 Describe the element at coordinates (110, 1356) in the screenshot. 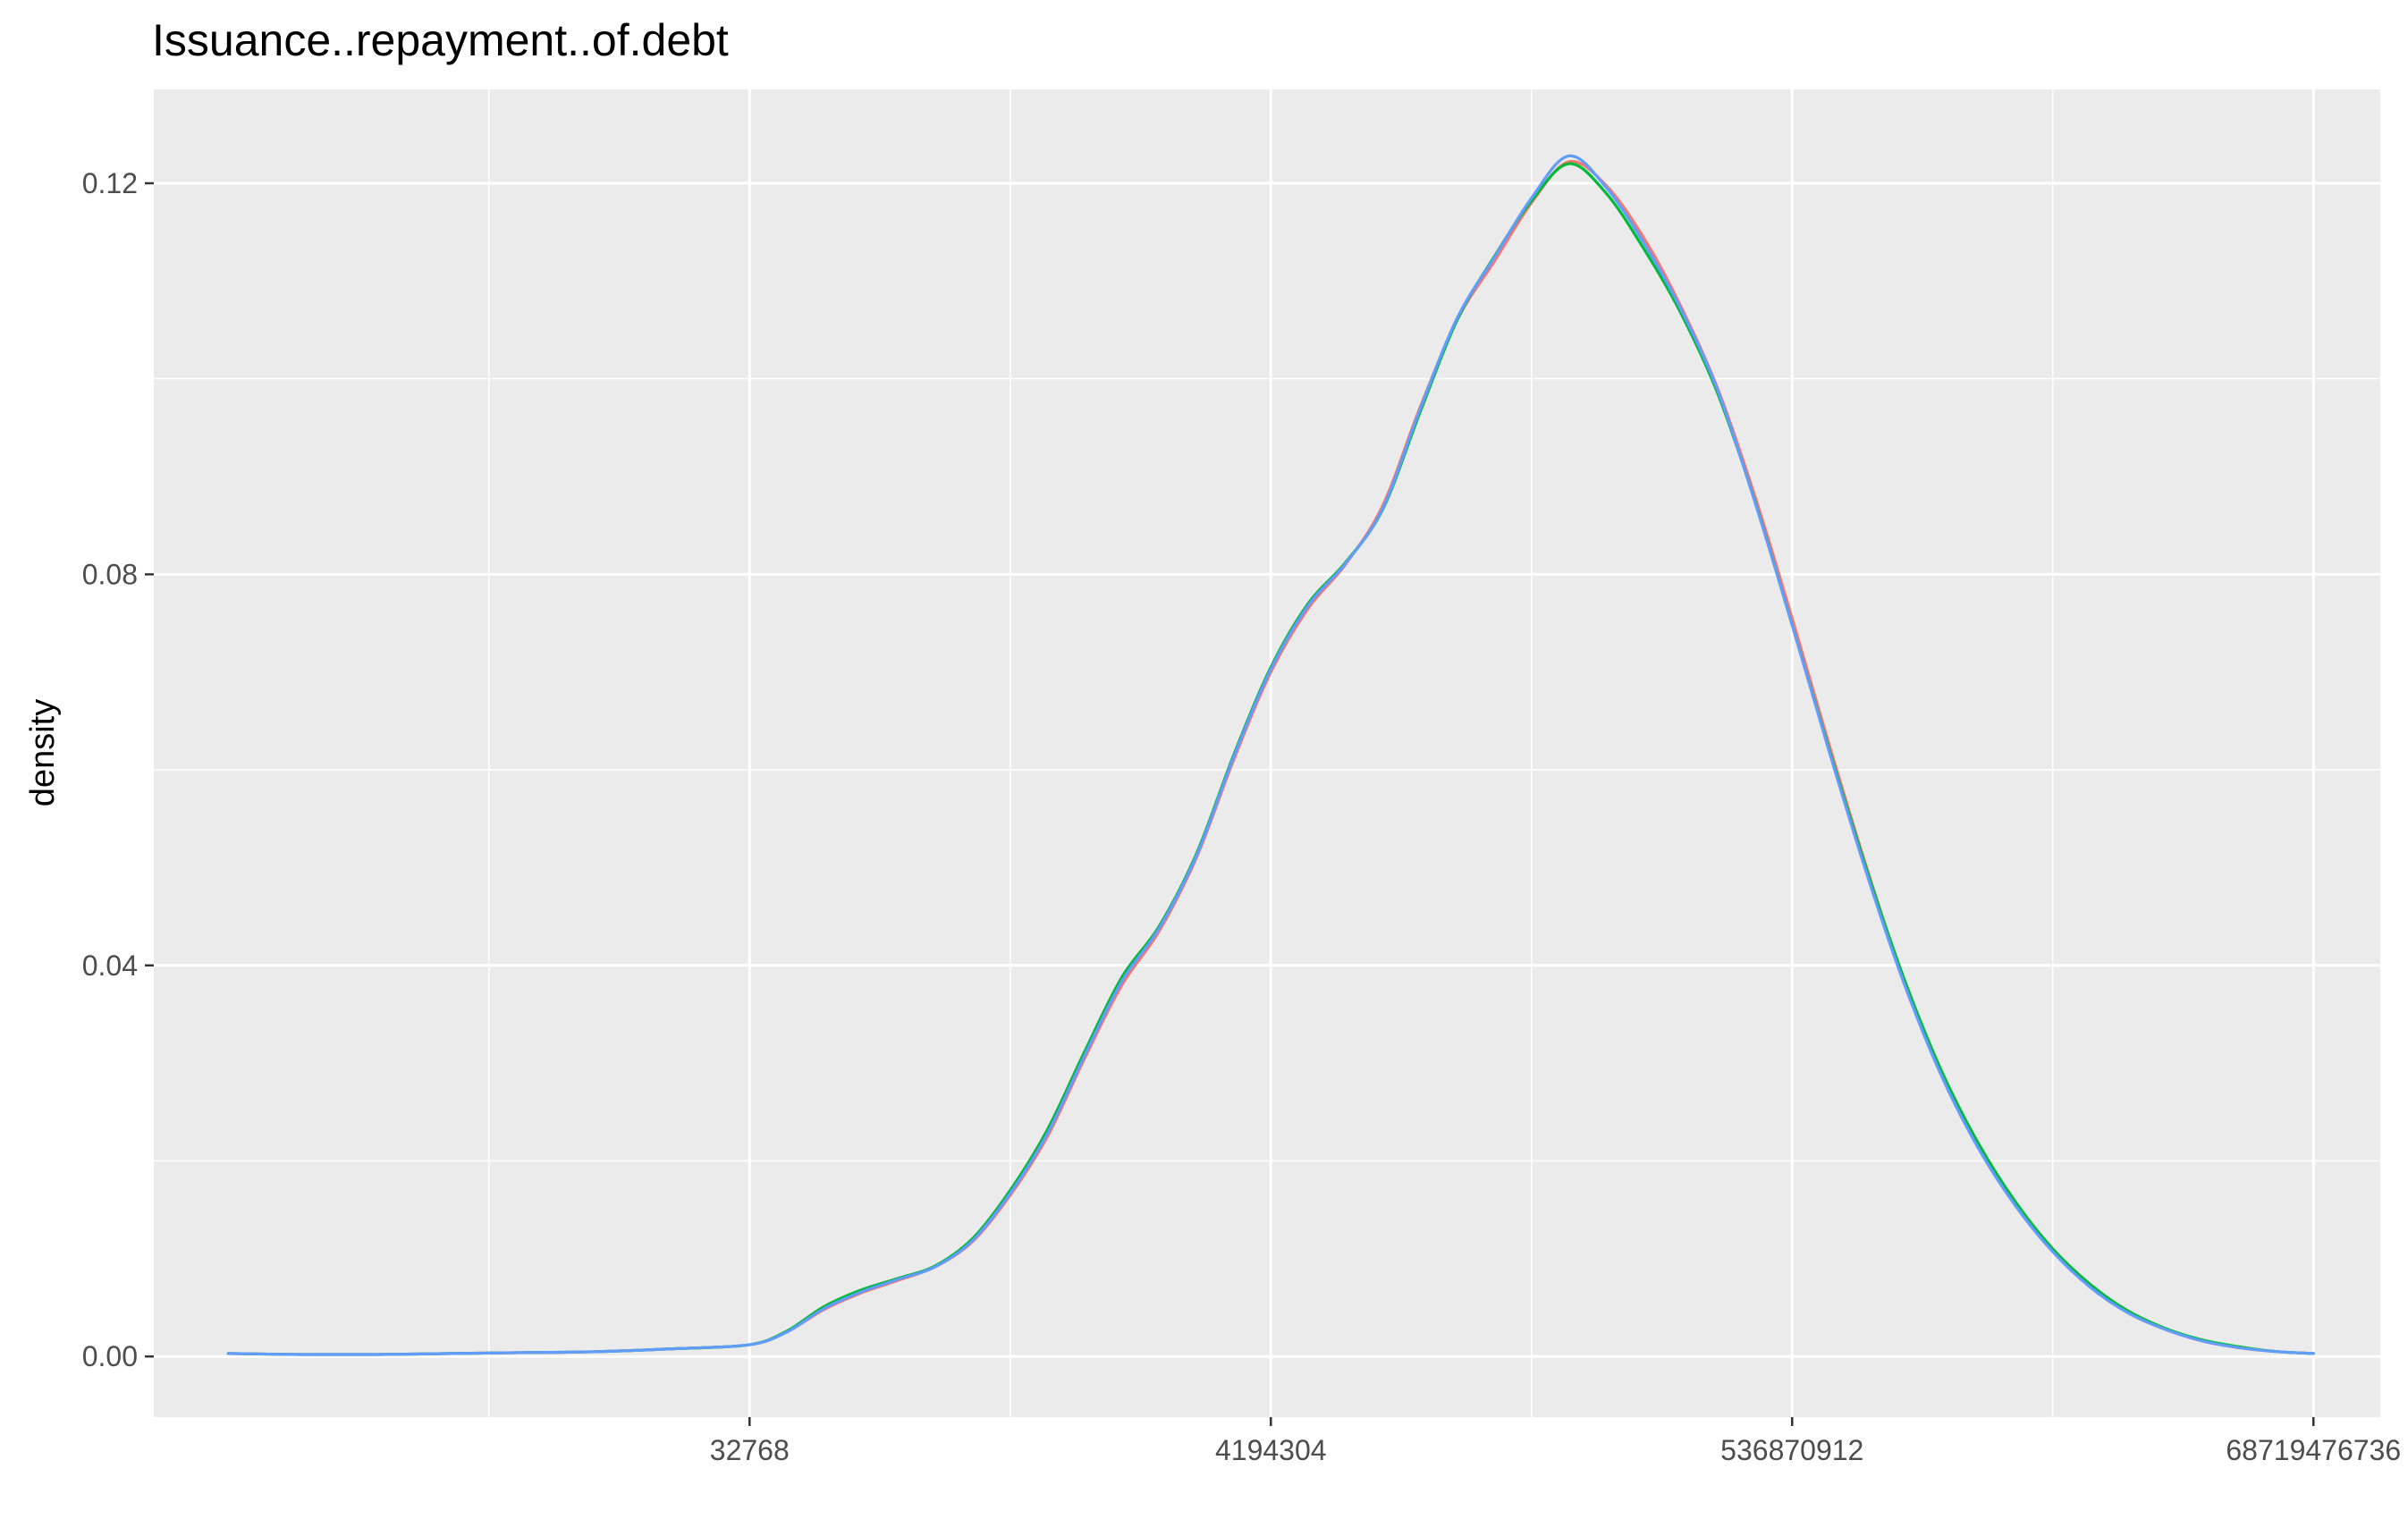

I see `y-tick-label: 0.00` at that location.